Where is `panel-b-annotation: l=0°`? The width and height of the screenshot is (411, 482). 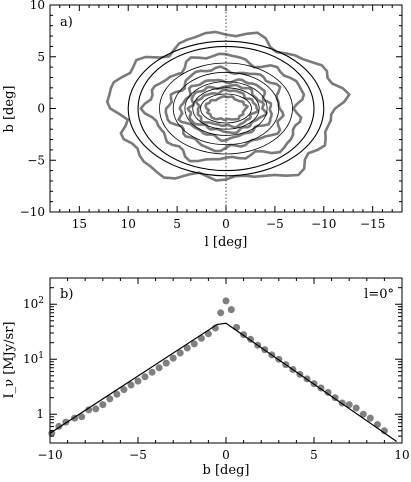 panel-b-annotation: l=0° is located at coordinates (379, 294).